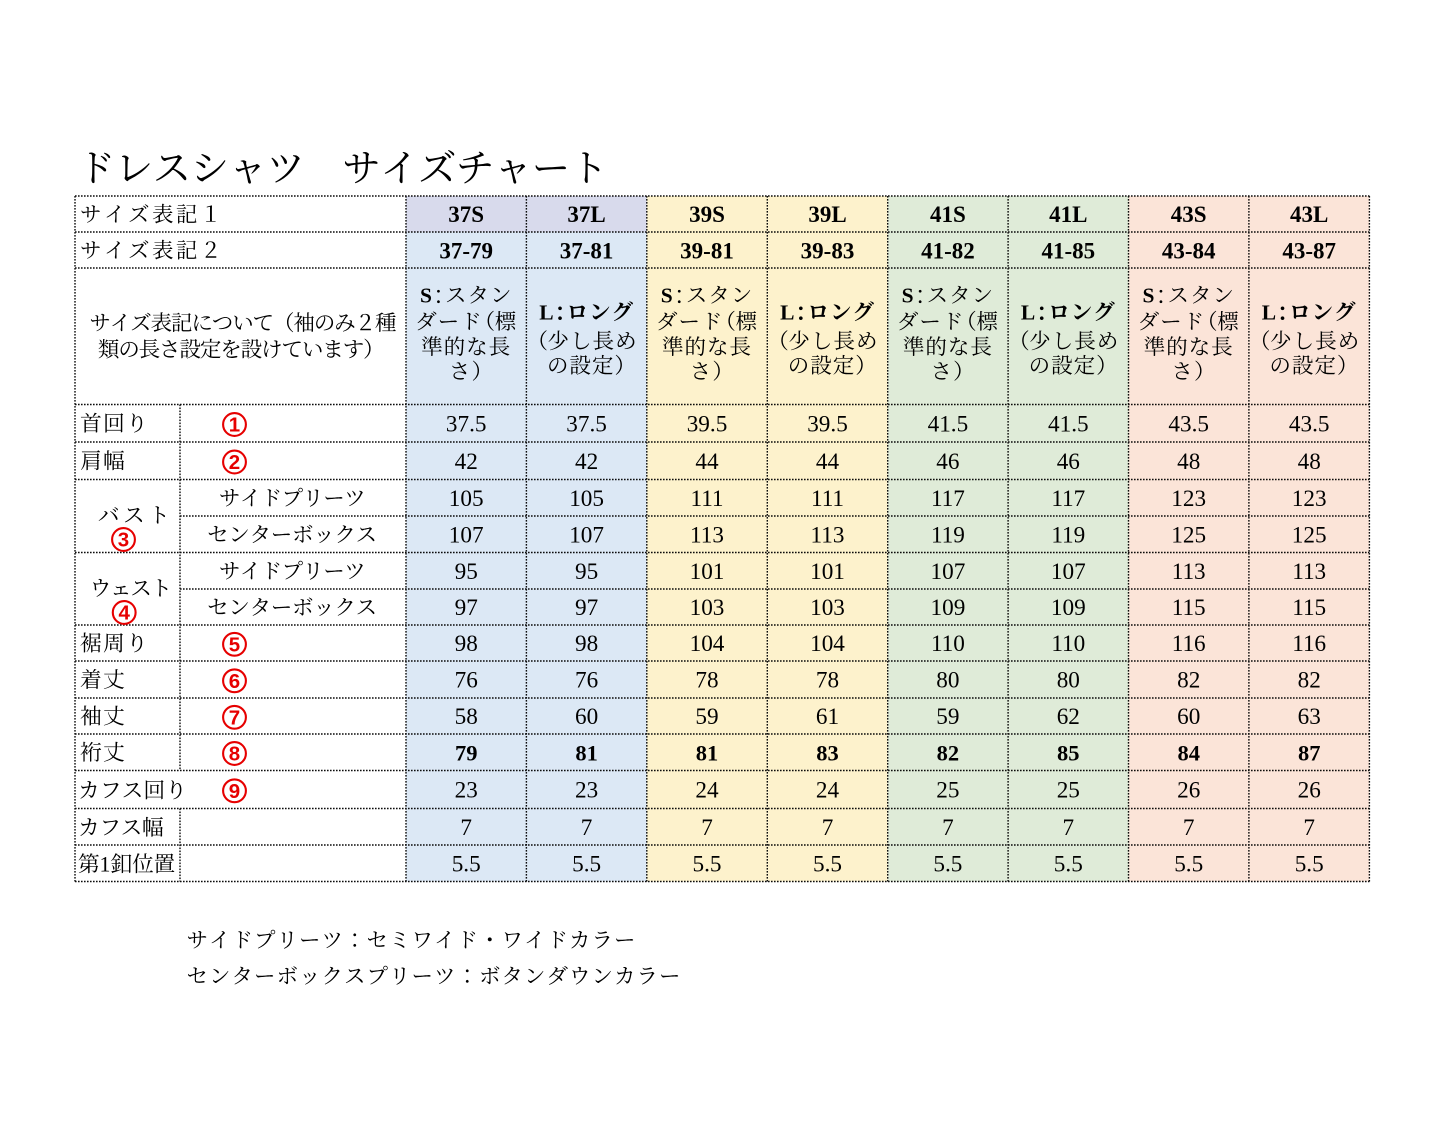  Describe the element at coordinates (947, 791) in the screenshot. I see `svg-text: 25` at that location.